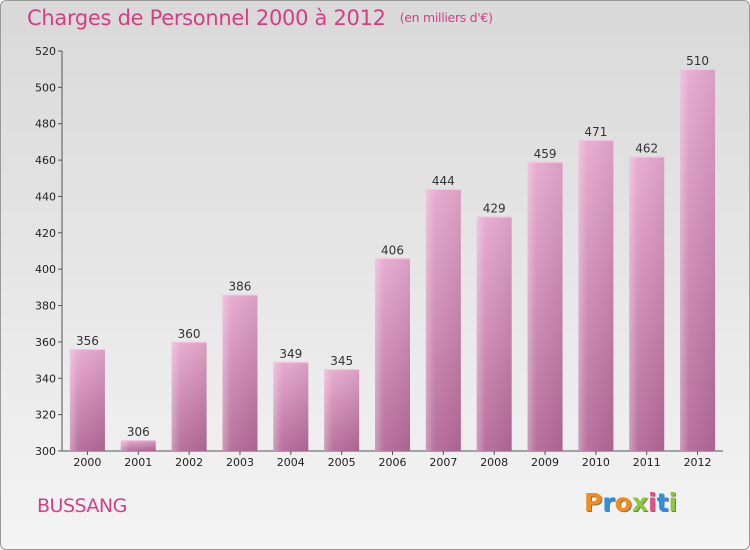 Image resolution: width=750 pixels, height=550 pixels. What do you see at coordinates (662, 502) in the screenshot?
I see `logo-letter: t` at bounding box center [662, 502].